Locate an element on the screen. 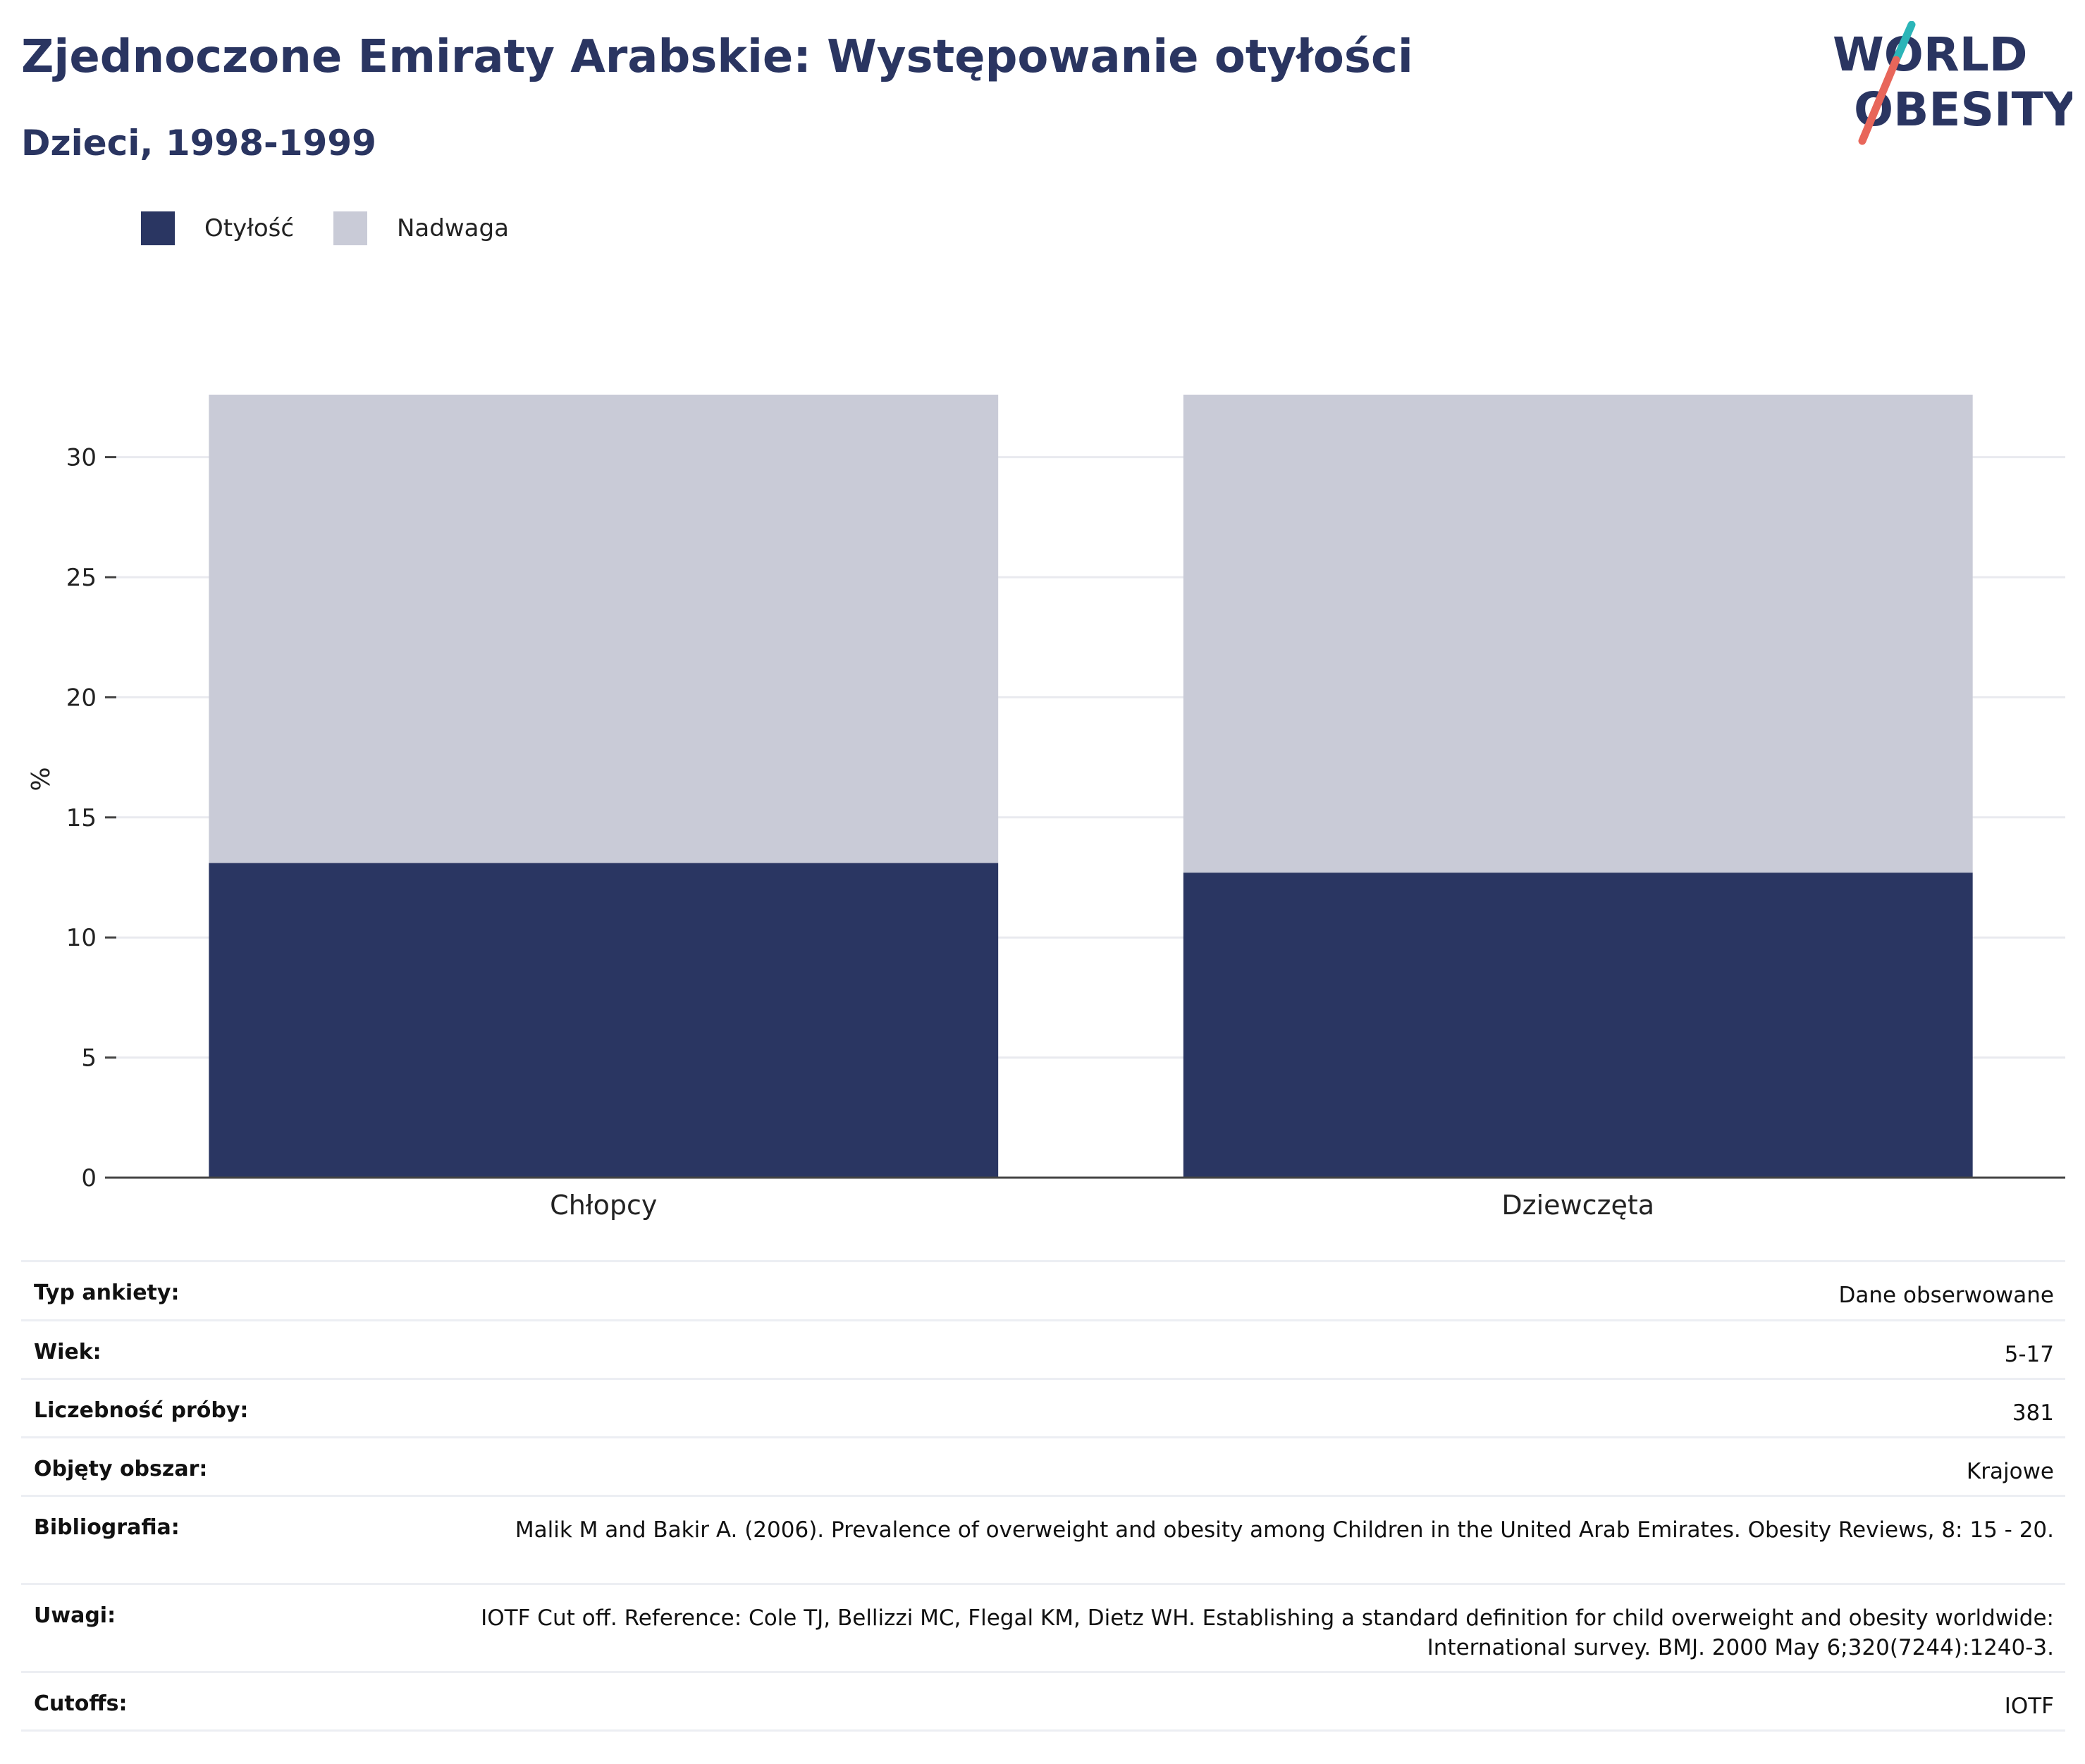  meta-key: Bibliografia: is located at coordinates (107, 1527).